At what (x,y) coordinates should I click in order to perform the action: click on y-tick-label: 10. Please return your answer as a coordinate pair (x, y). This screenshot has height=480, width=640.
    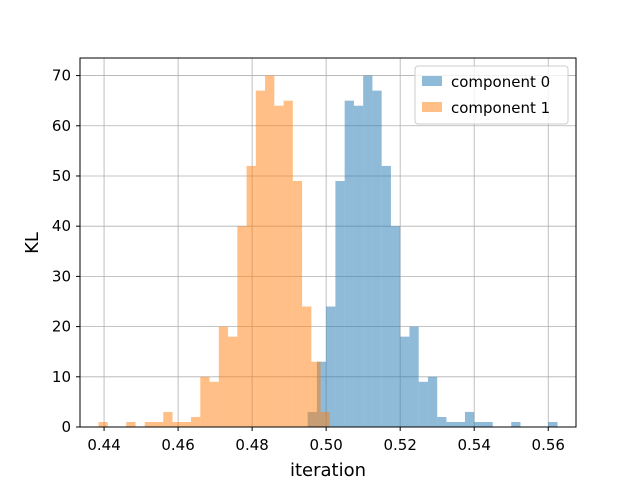
    Looking at the image, I should click on (61, 377).